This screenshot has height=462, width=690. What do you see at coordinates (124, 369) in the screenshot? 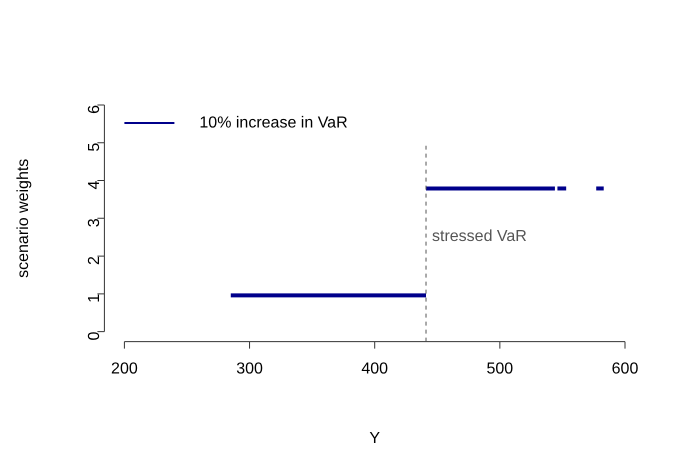
I see `x-tick-label: 200` at bounding box center [124, 369].